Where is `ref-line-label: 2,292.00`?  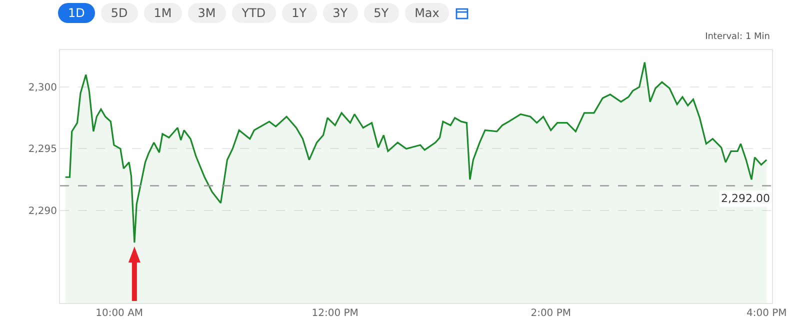
ref-line-label: 2,292.00 is located at coordinates (745, 198).